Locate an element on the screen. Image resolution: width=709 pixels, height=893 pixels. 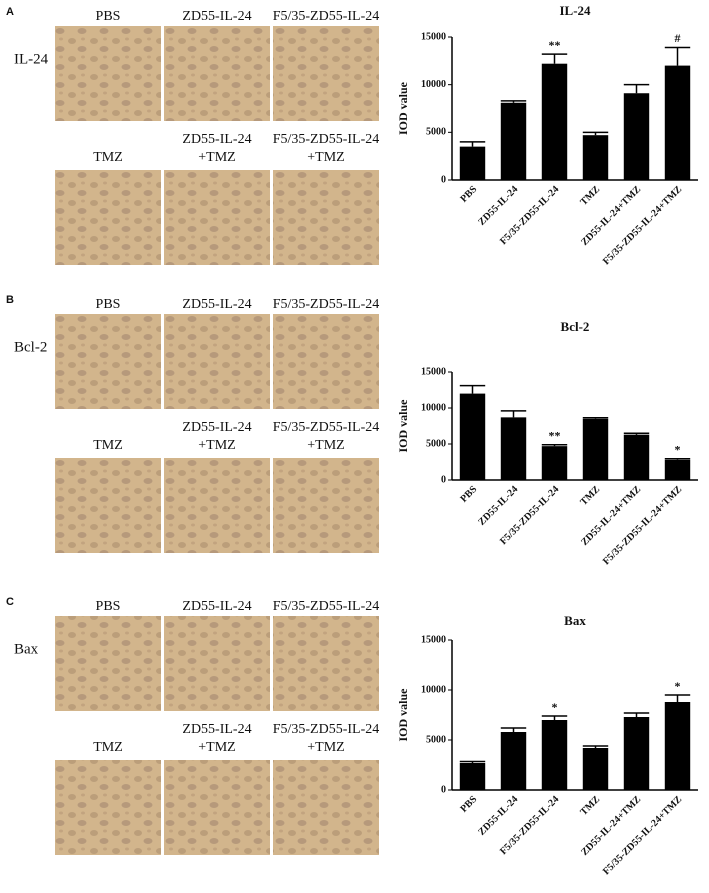
chart-title: Bcl-2 is located at coordinates (575, 326).